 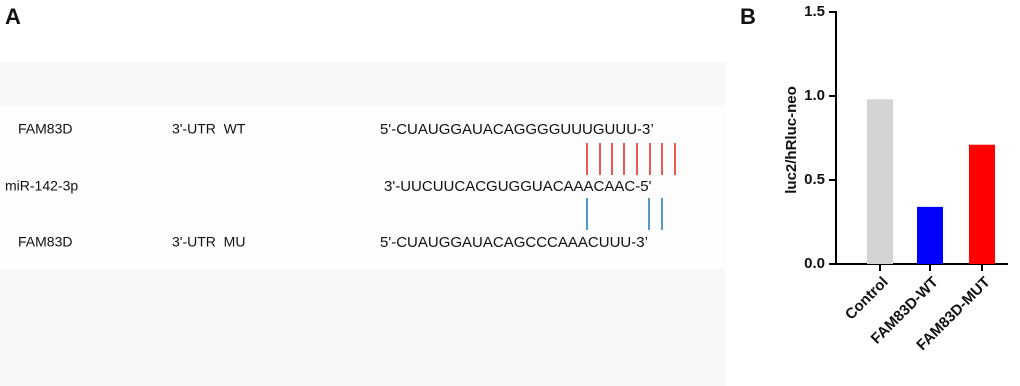 What do you see at coordinates (13, 16) in the screenshot?
I see `panel-label: A` at bounding box center [13, 16].